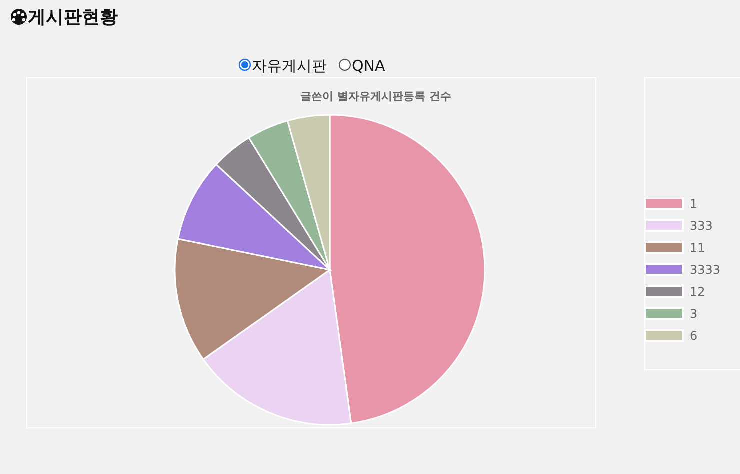 This screenshot has height=474, width=740. What do you see at coordinates (698, 292) in the screenshot?
I see `legend-label: 12` at bounding box center [698, 292].